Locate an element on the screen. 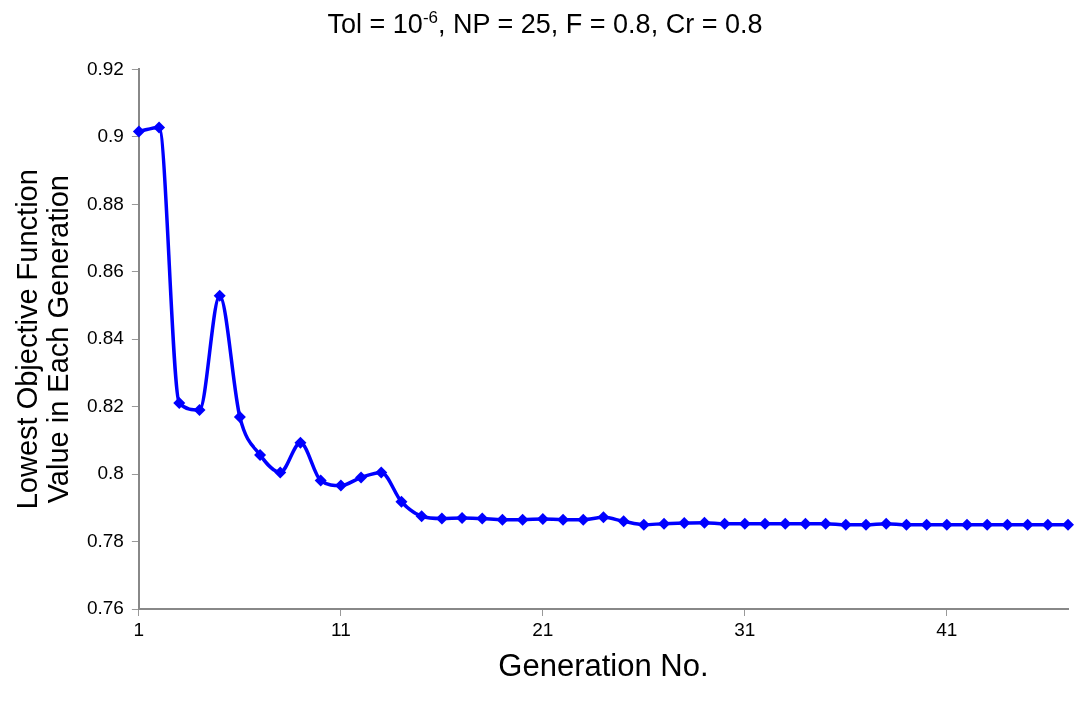  chart-title: Tol = 10$^{-6}$, NP = 25, F = 0.8, Cr = 0.8 is located at coordinates (545, 24).